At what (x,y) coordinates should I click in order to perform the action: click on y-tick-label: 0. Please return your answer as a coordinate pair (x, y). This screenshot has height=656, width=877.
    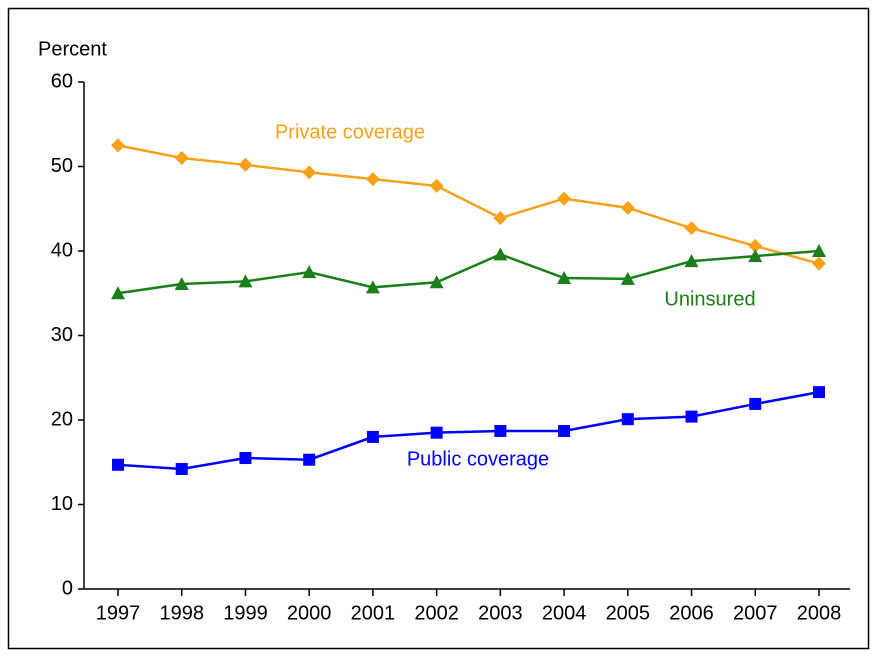
    Looking at the image, I should click on (67, 588).